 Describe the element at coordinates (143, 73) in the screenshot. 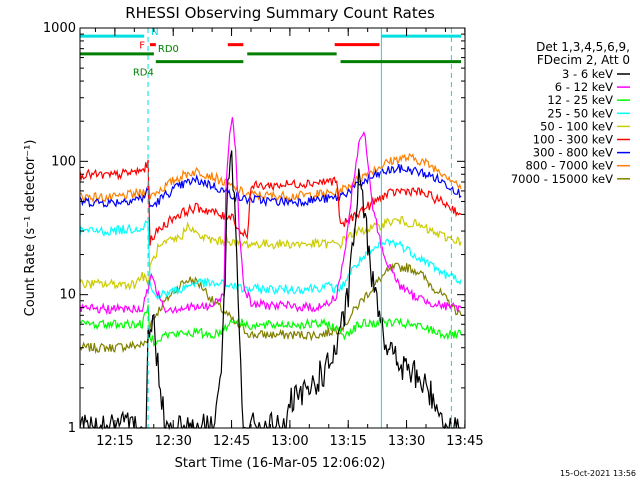

I see `flag-label-rd4: RD4` at that location.